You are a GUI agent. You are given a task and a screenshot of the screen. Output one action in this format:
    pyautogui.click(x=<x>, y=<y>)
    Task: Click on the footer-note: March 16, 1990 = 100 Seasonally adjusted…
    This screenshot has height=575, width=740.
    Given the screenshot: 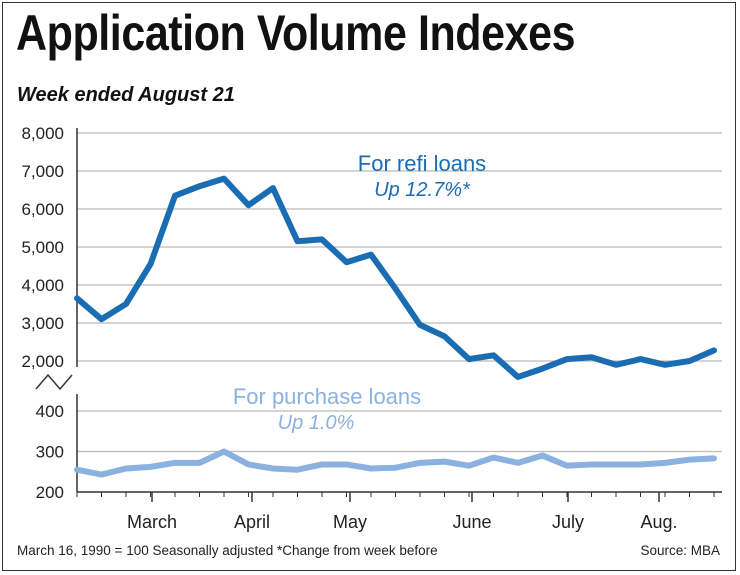 What is the action you would take?
    pyautogui.click(x=227, y=550)
    